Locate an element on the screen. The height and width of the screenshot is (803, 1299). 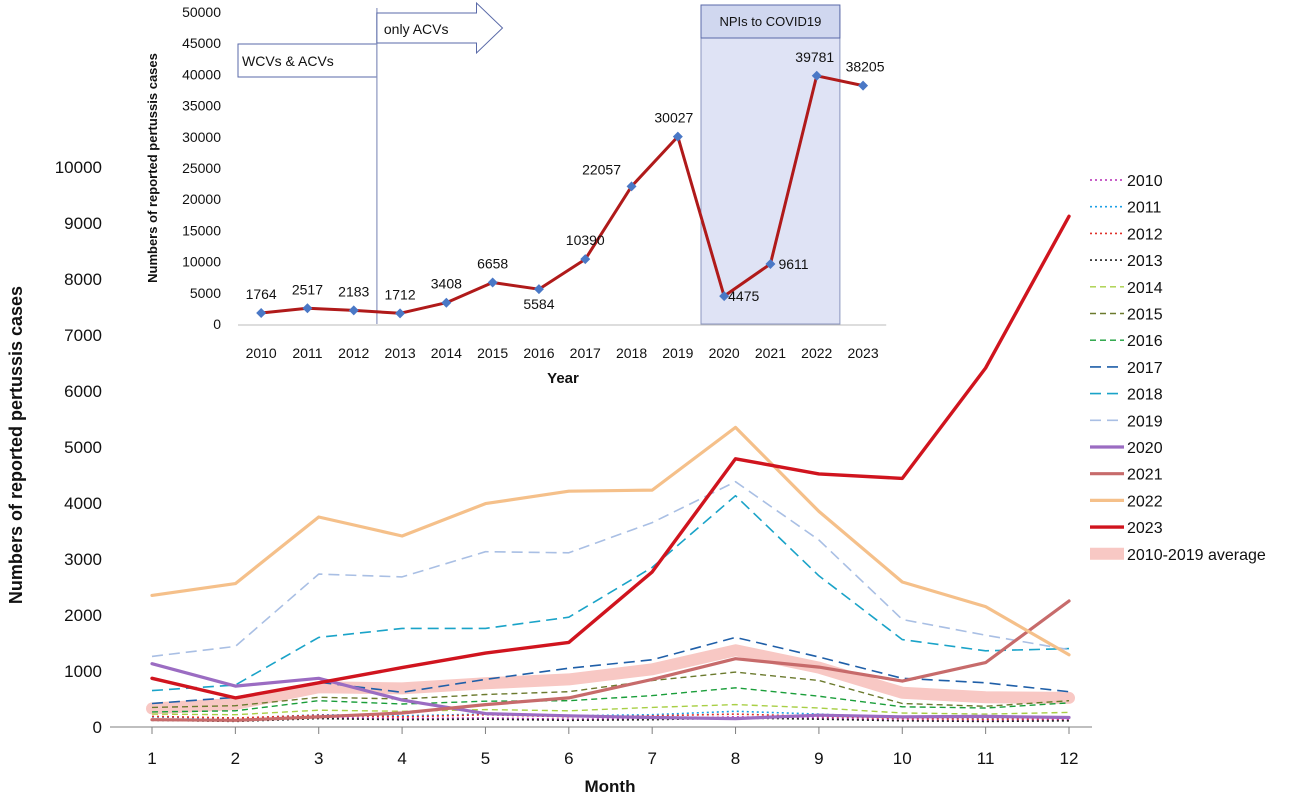
x-tick-label: 1 is located at coordinates (151, 758).